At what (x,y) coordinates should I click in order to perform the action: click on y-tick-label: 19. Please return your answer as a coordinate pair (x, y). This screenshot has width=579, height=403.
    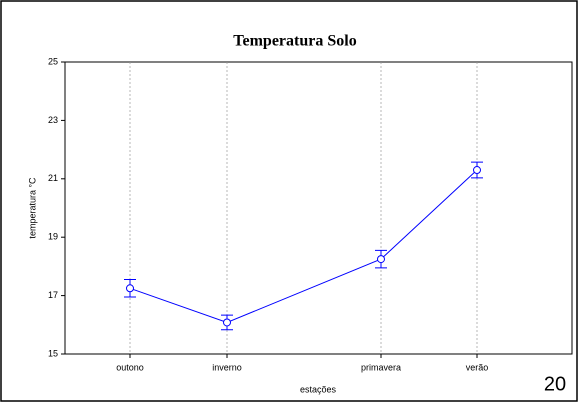
    Looking at the image, I should click on (53, 237).